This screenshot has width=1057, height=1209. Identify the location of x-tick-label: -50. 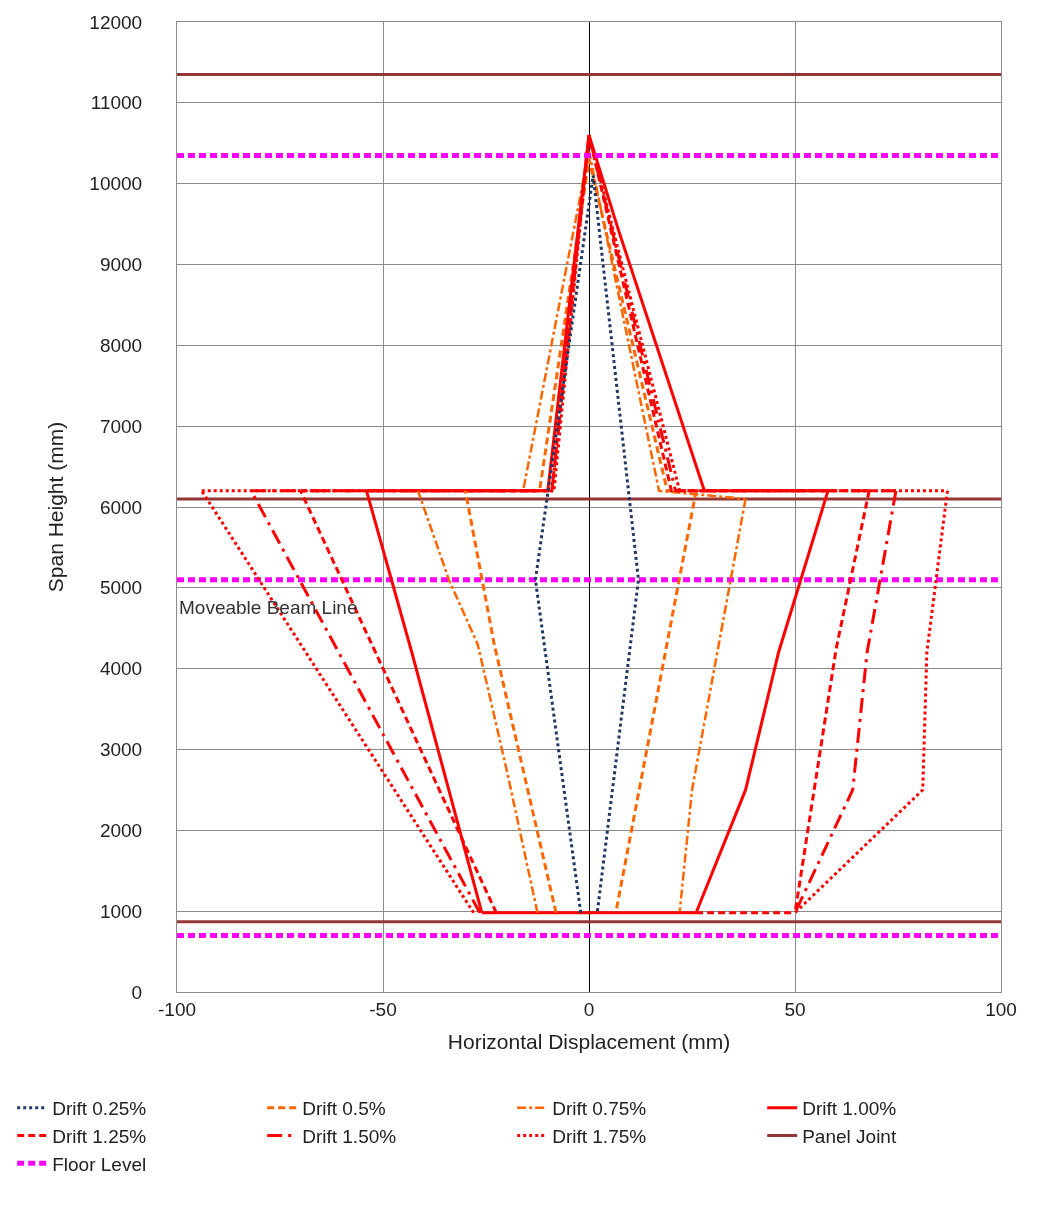
(383, 1009).